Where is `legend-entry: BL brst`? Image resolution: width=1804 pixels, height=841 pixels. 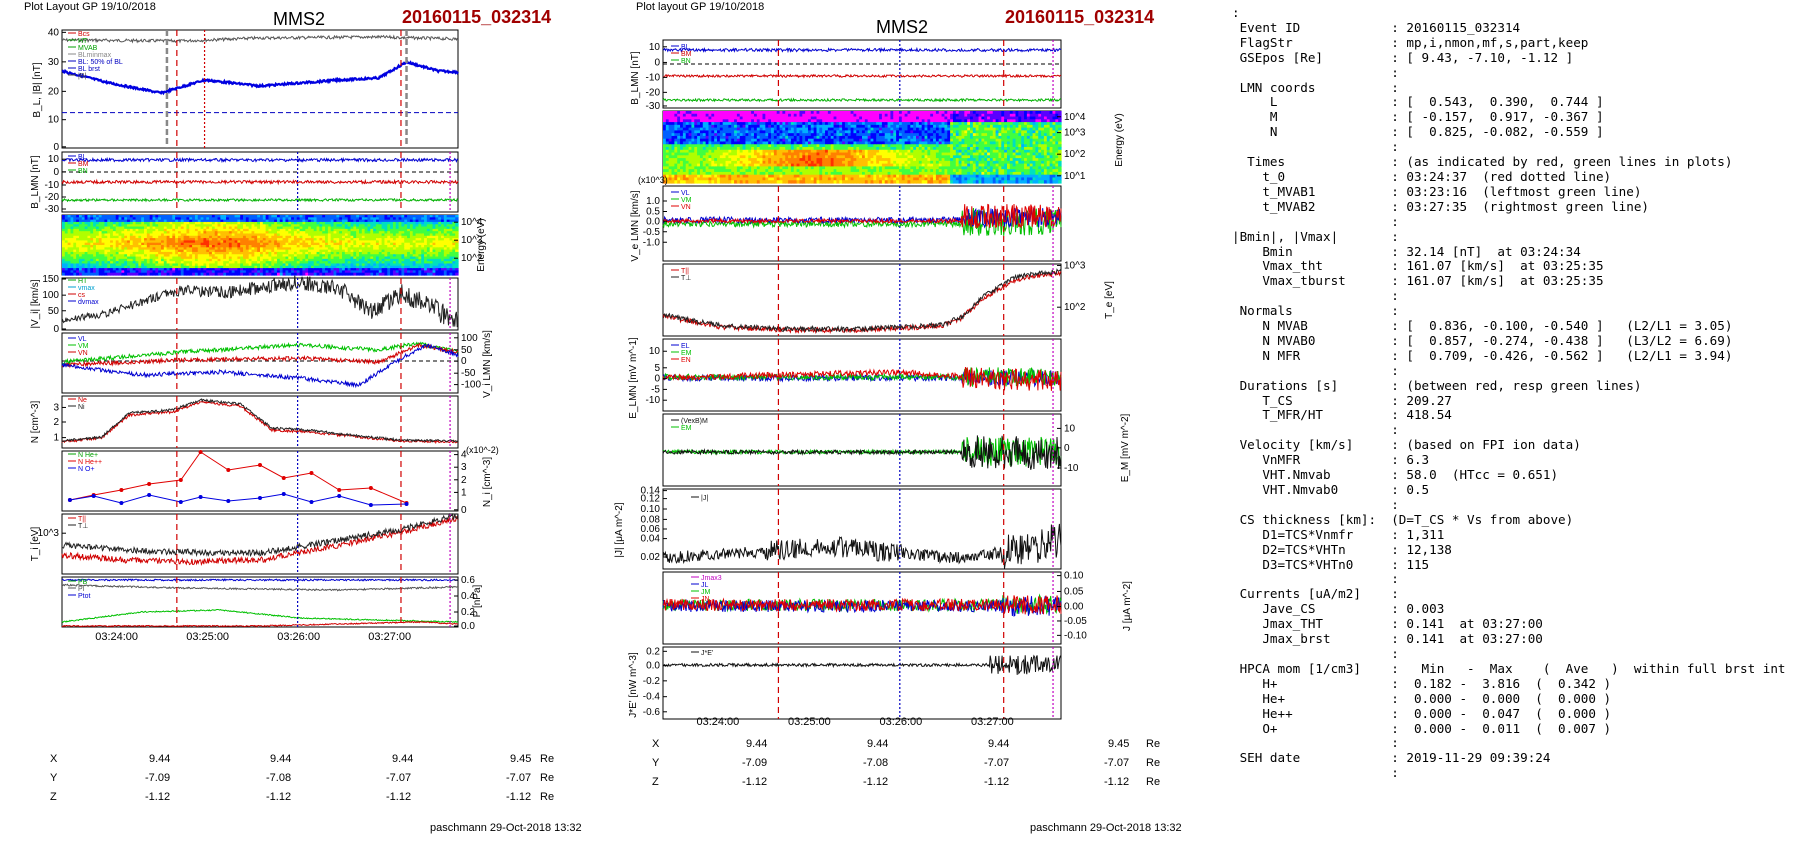 legend-entry: BL brst is located at coordinates (89, 69).